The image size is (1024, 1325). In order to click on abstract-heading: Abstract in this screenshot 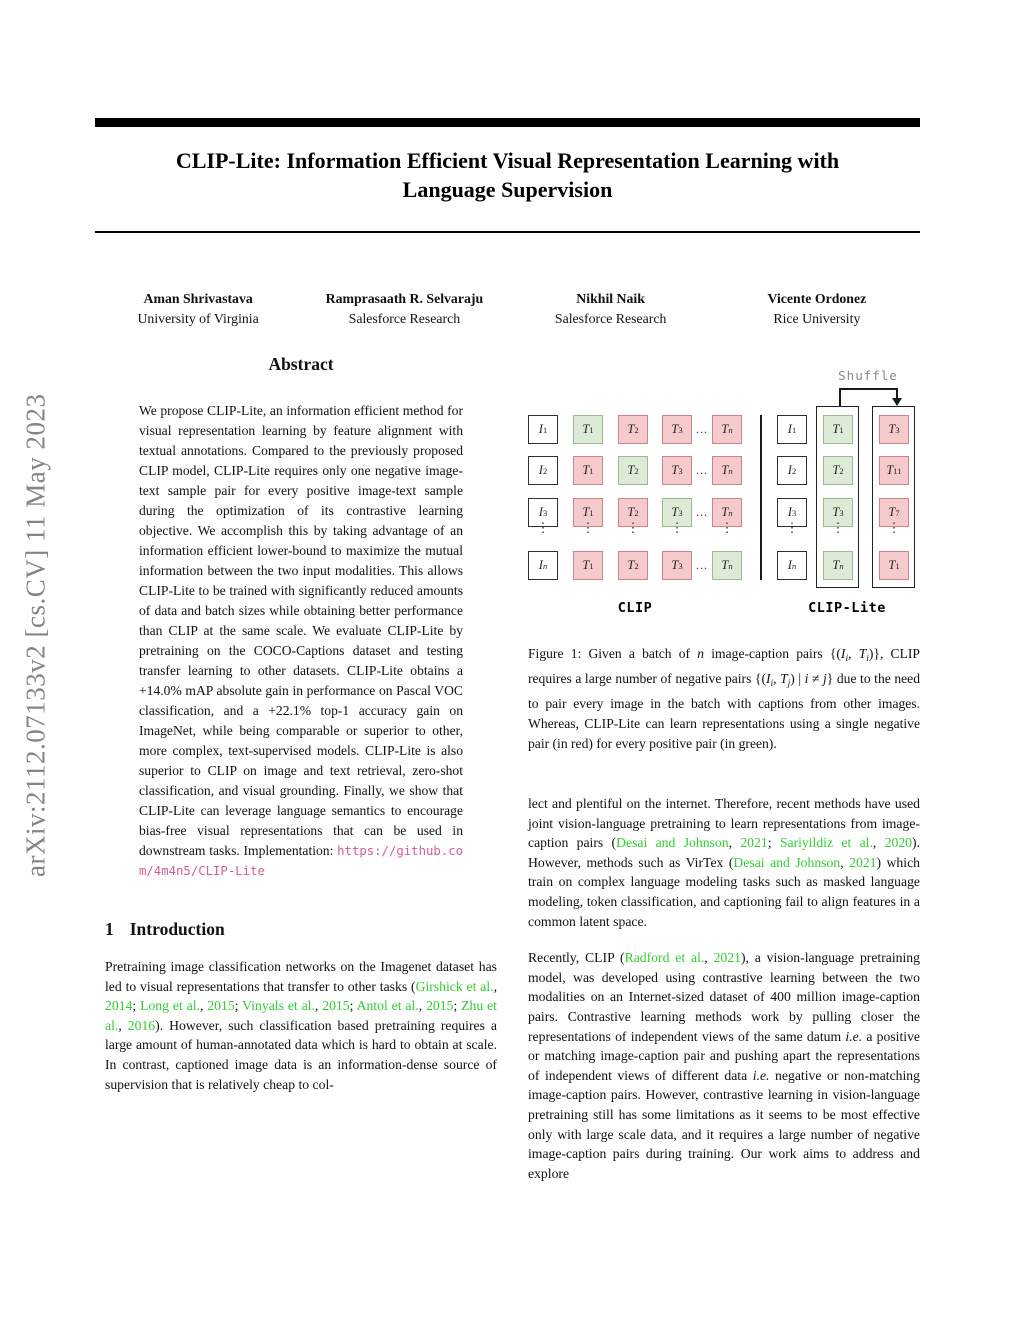, I will do `click(301, 364)`.